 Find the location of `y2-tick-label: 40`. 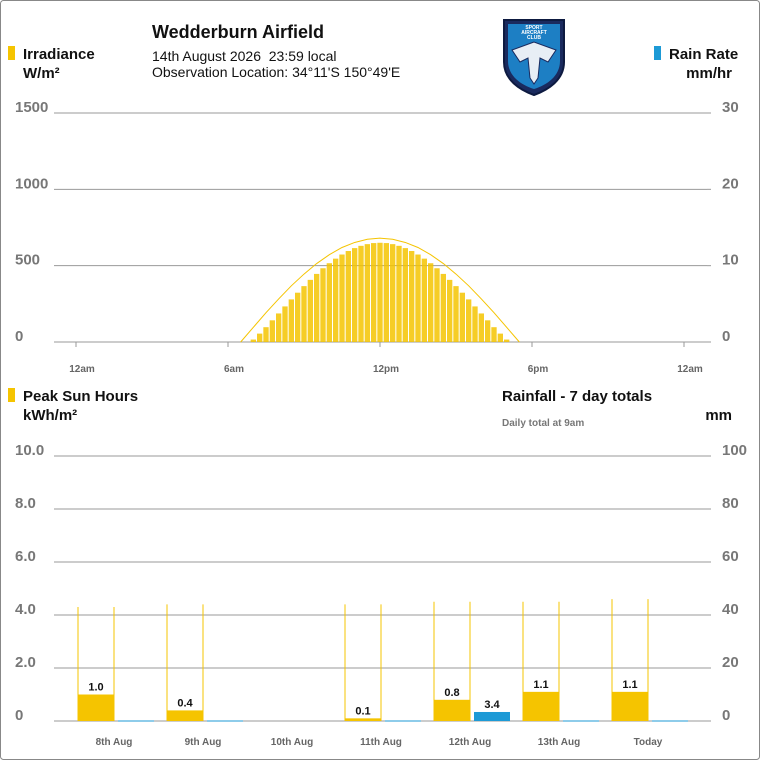

y2-tick-label: 40 is located at coordinates (730, 609).